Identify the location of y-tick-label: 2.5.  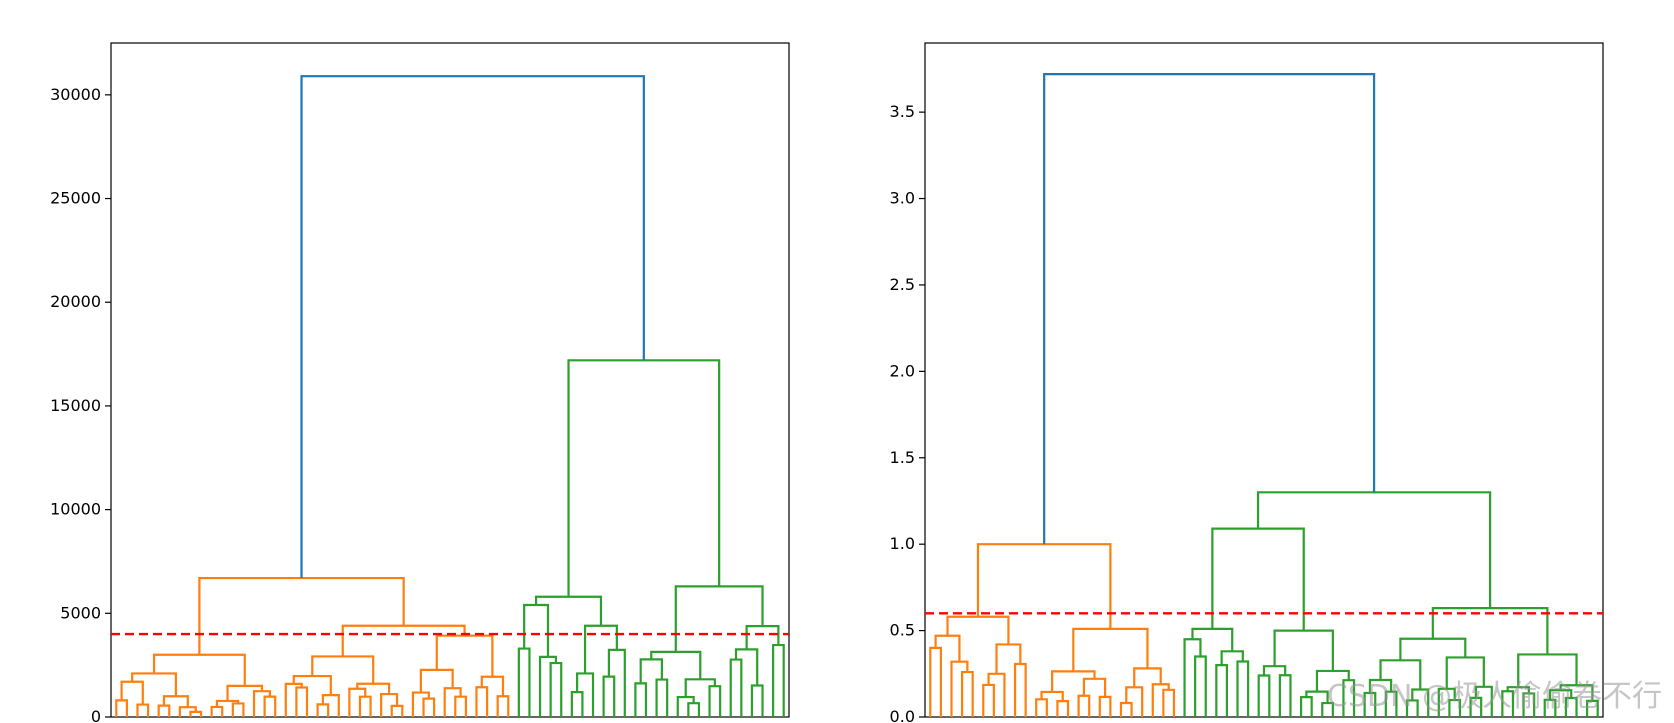
(902, 284).